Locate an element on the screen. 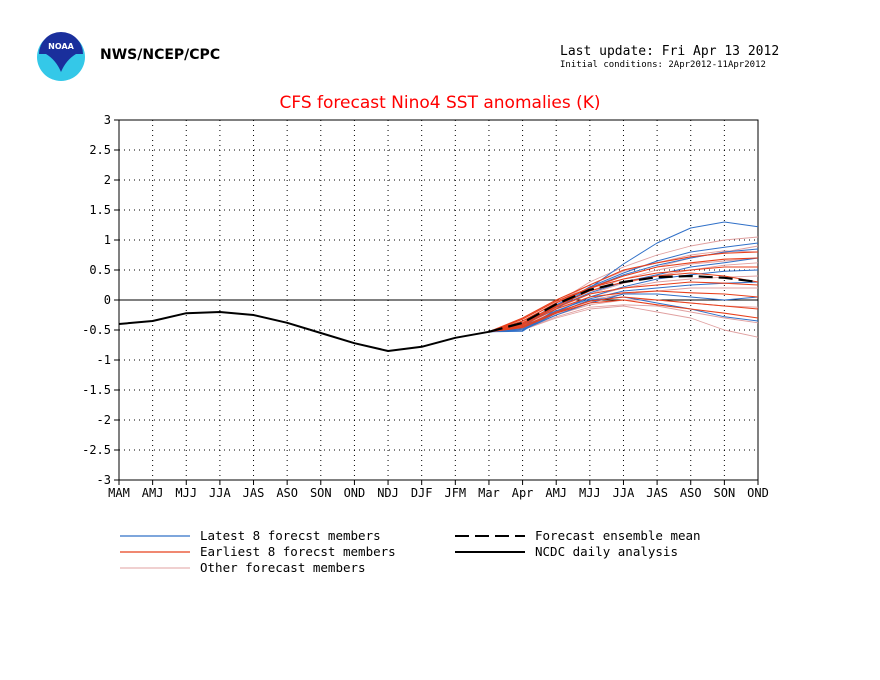 This screenshot has width=880, height=680. organization-label: NWS/NCEP/CPC is located at coordinates (160, 55).